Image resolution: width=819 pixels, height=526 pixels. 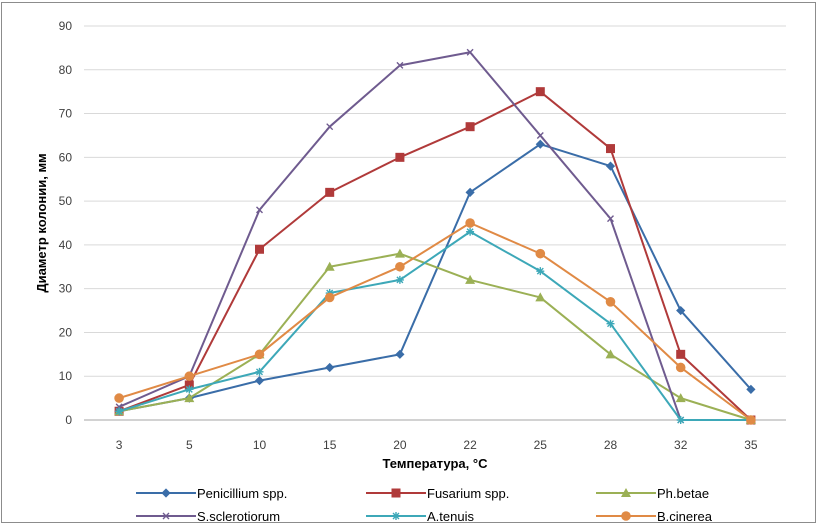 I want to click on x-tick-label: 10, so click(x=260, y=445).